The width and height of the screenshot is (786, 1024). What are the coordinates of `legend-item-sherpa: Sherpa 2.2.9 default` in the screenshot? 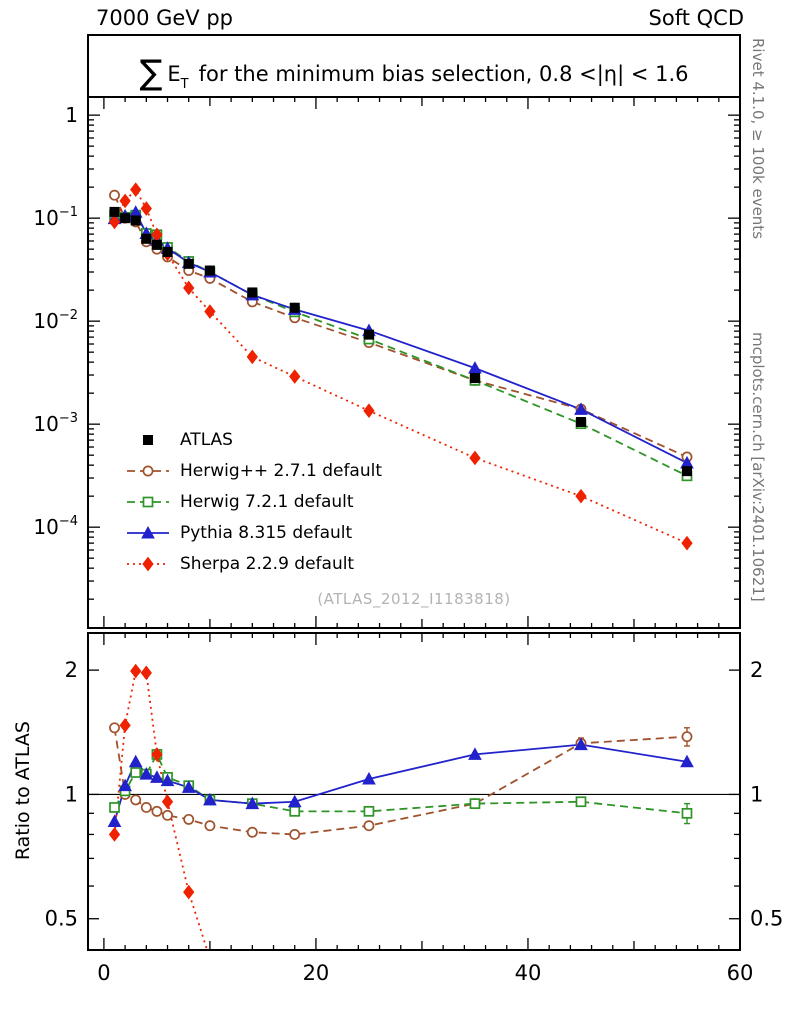 It's located at (253, 563).